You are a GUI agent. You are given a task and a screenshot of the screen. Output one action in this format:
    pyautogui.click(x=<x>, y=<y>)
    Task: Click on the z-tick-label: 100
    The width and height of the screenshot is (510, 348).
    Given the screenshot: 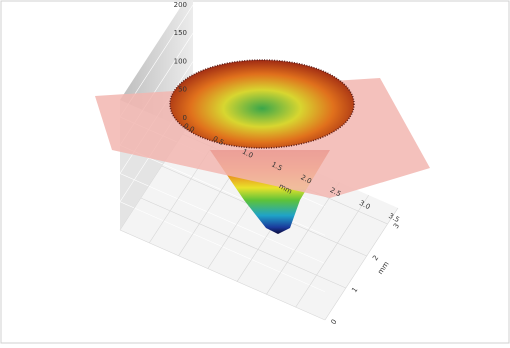 What is the action you would take?
    pyautogui.click(x=180, y=61)
    